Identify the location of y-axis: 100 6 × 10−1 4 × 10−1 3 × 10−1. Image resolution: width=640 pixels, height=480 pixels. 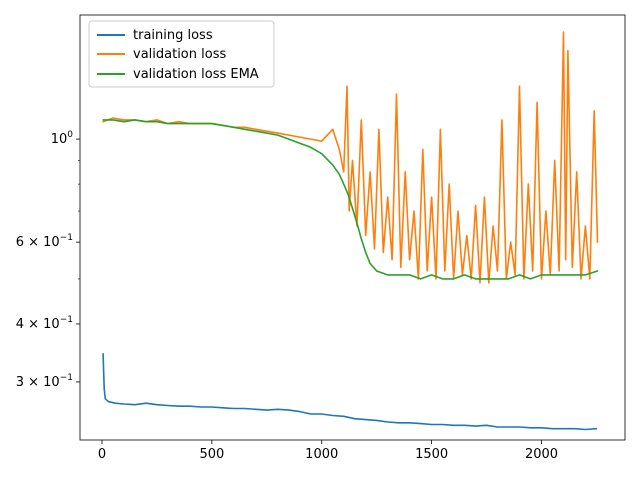
(48, 260).